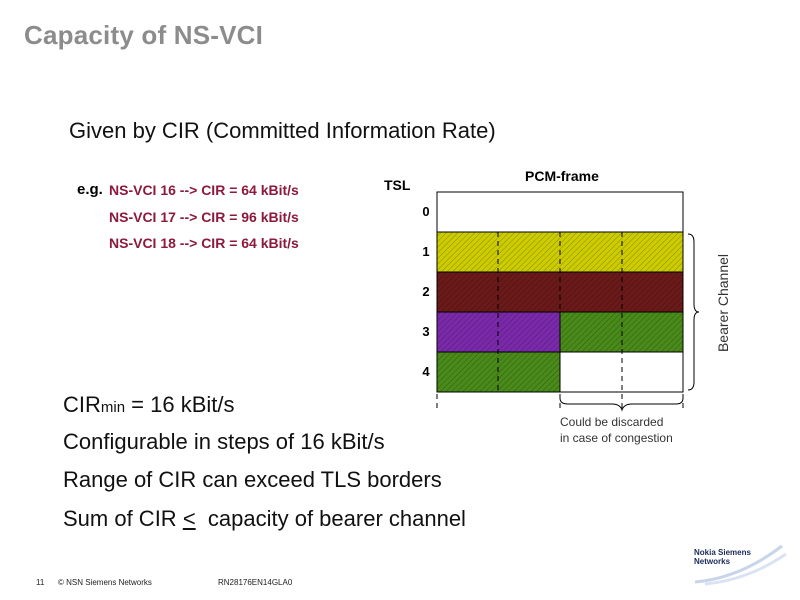 This screenshot has height=600, width=800. Describe the element at coordinates (712, 561) in the screenshot. I see `logo-line-2: Networks` at that location.